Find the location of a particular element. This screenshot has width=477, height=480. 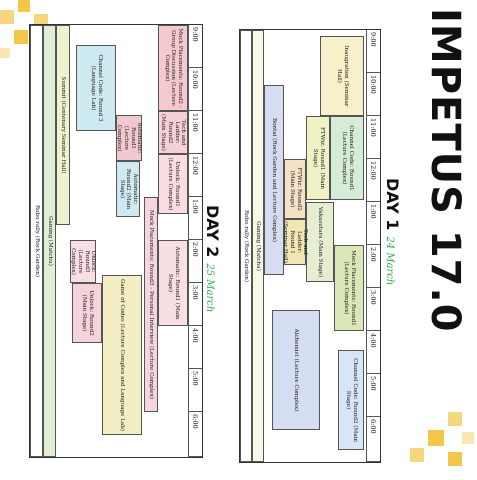

corner-decoration-bottom-right is located at coordinates (438, 440).